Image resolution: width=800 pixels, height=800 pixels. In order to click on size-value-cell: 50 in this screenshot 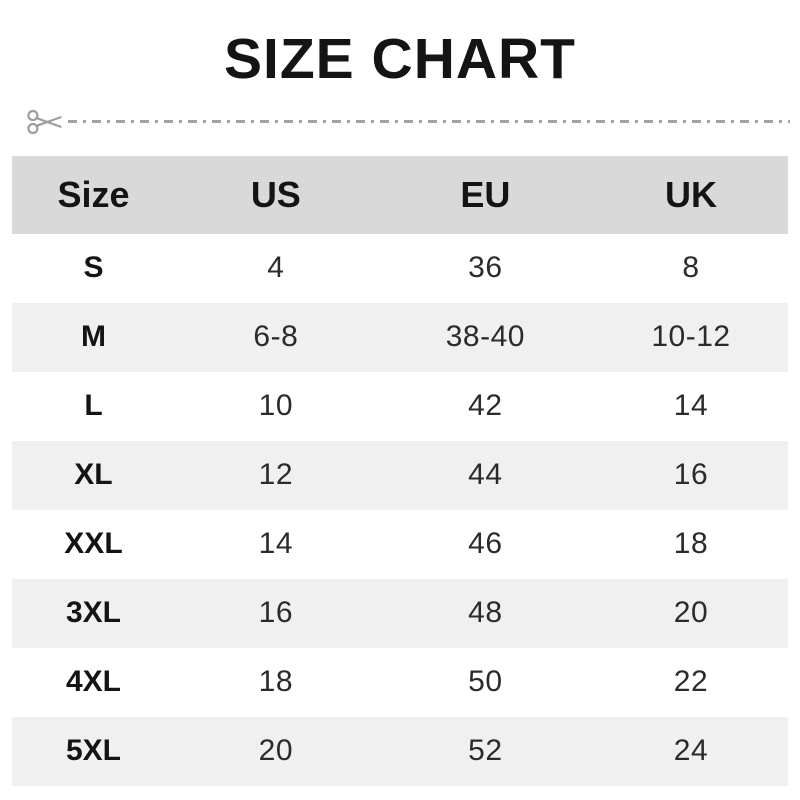, I will do `click(485, 682)`.